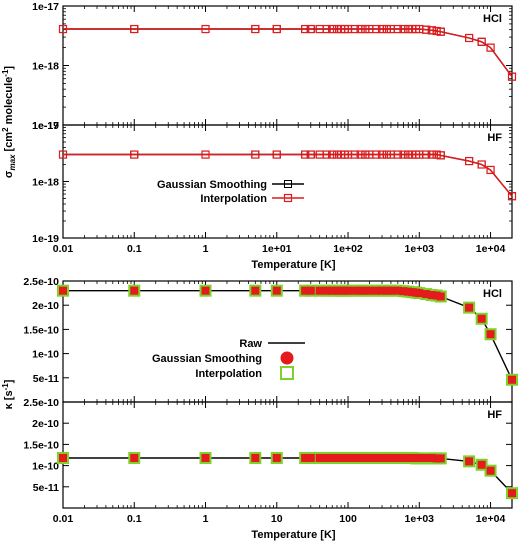  What do you see at coordinates (45, 306) in the screenshot?
I see `y-tick-label: 2e-10` at bounding box center [45, 306].